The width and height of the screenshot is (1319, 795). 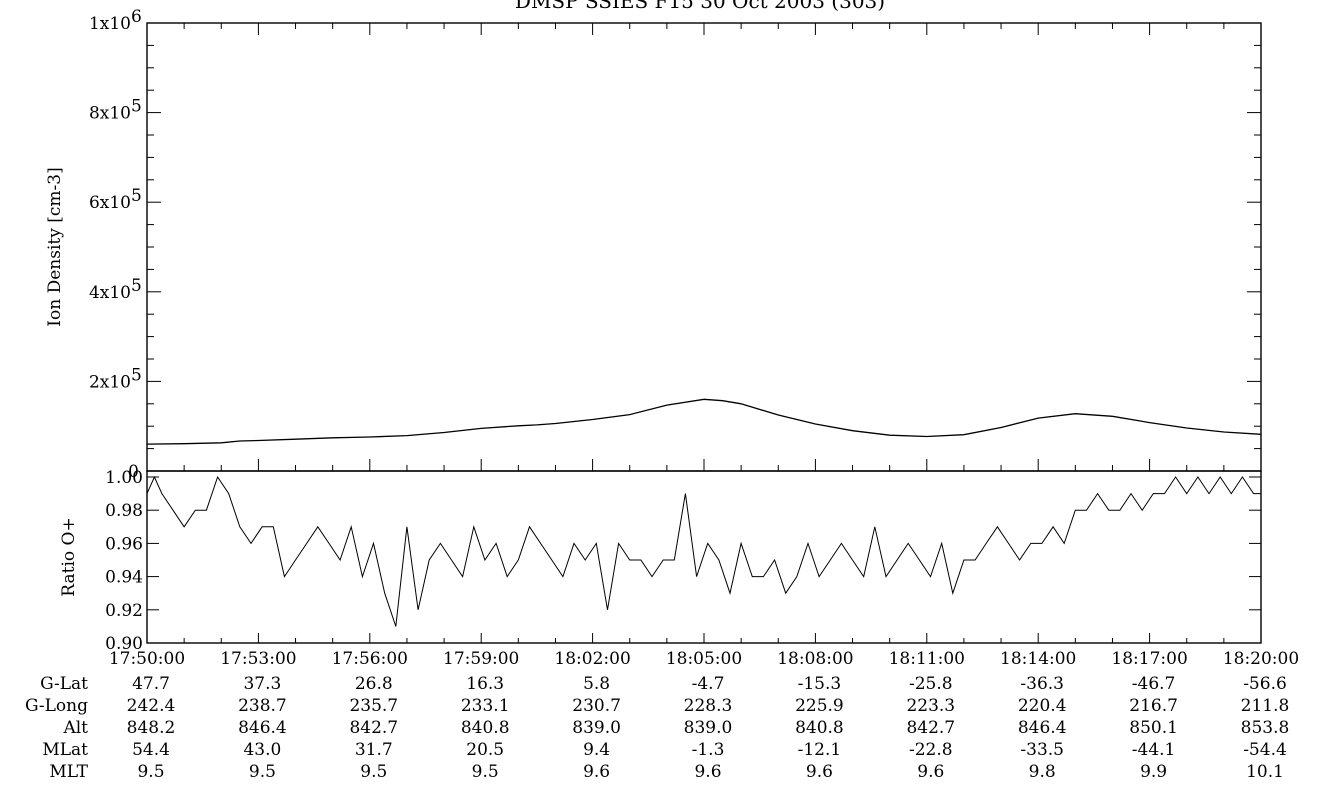 I want to click on y-tick-label-text: 6x10, so click(x=110, y=203).